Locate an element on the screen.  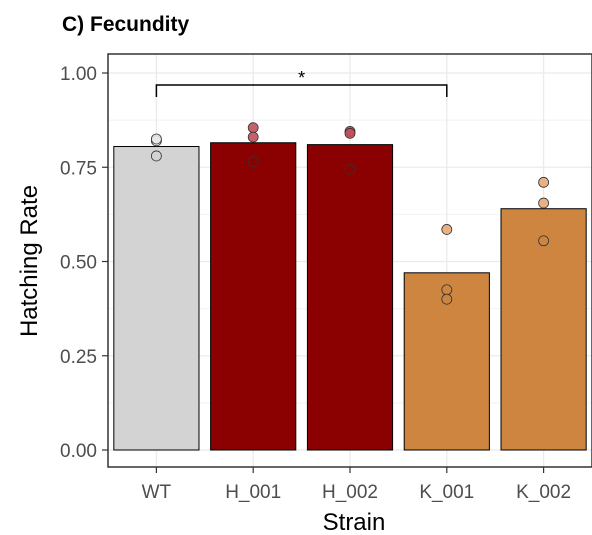
y-tick-label: 0.00 is located at coordinates (78, 451).